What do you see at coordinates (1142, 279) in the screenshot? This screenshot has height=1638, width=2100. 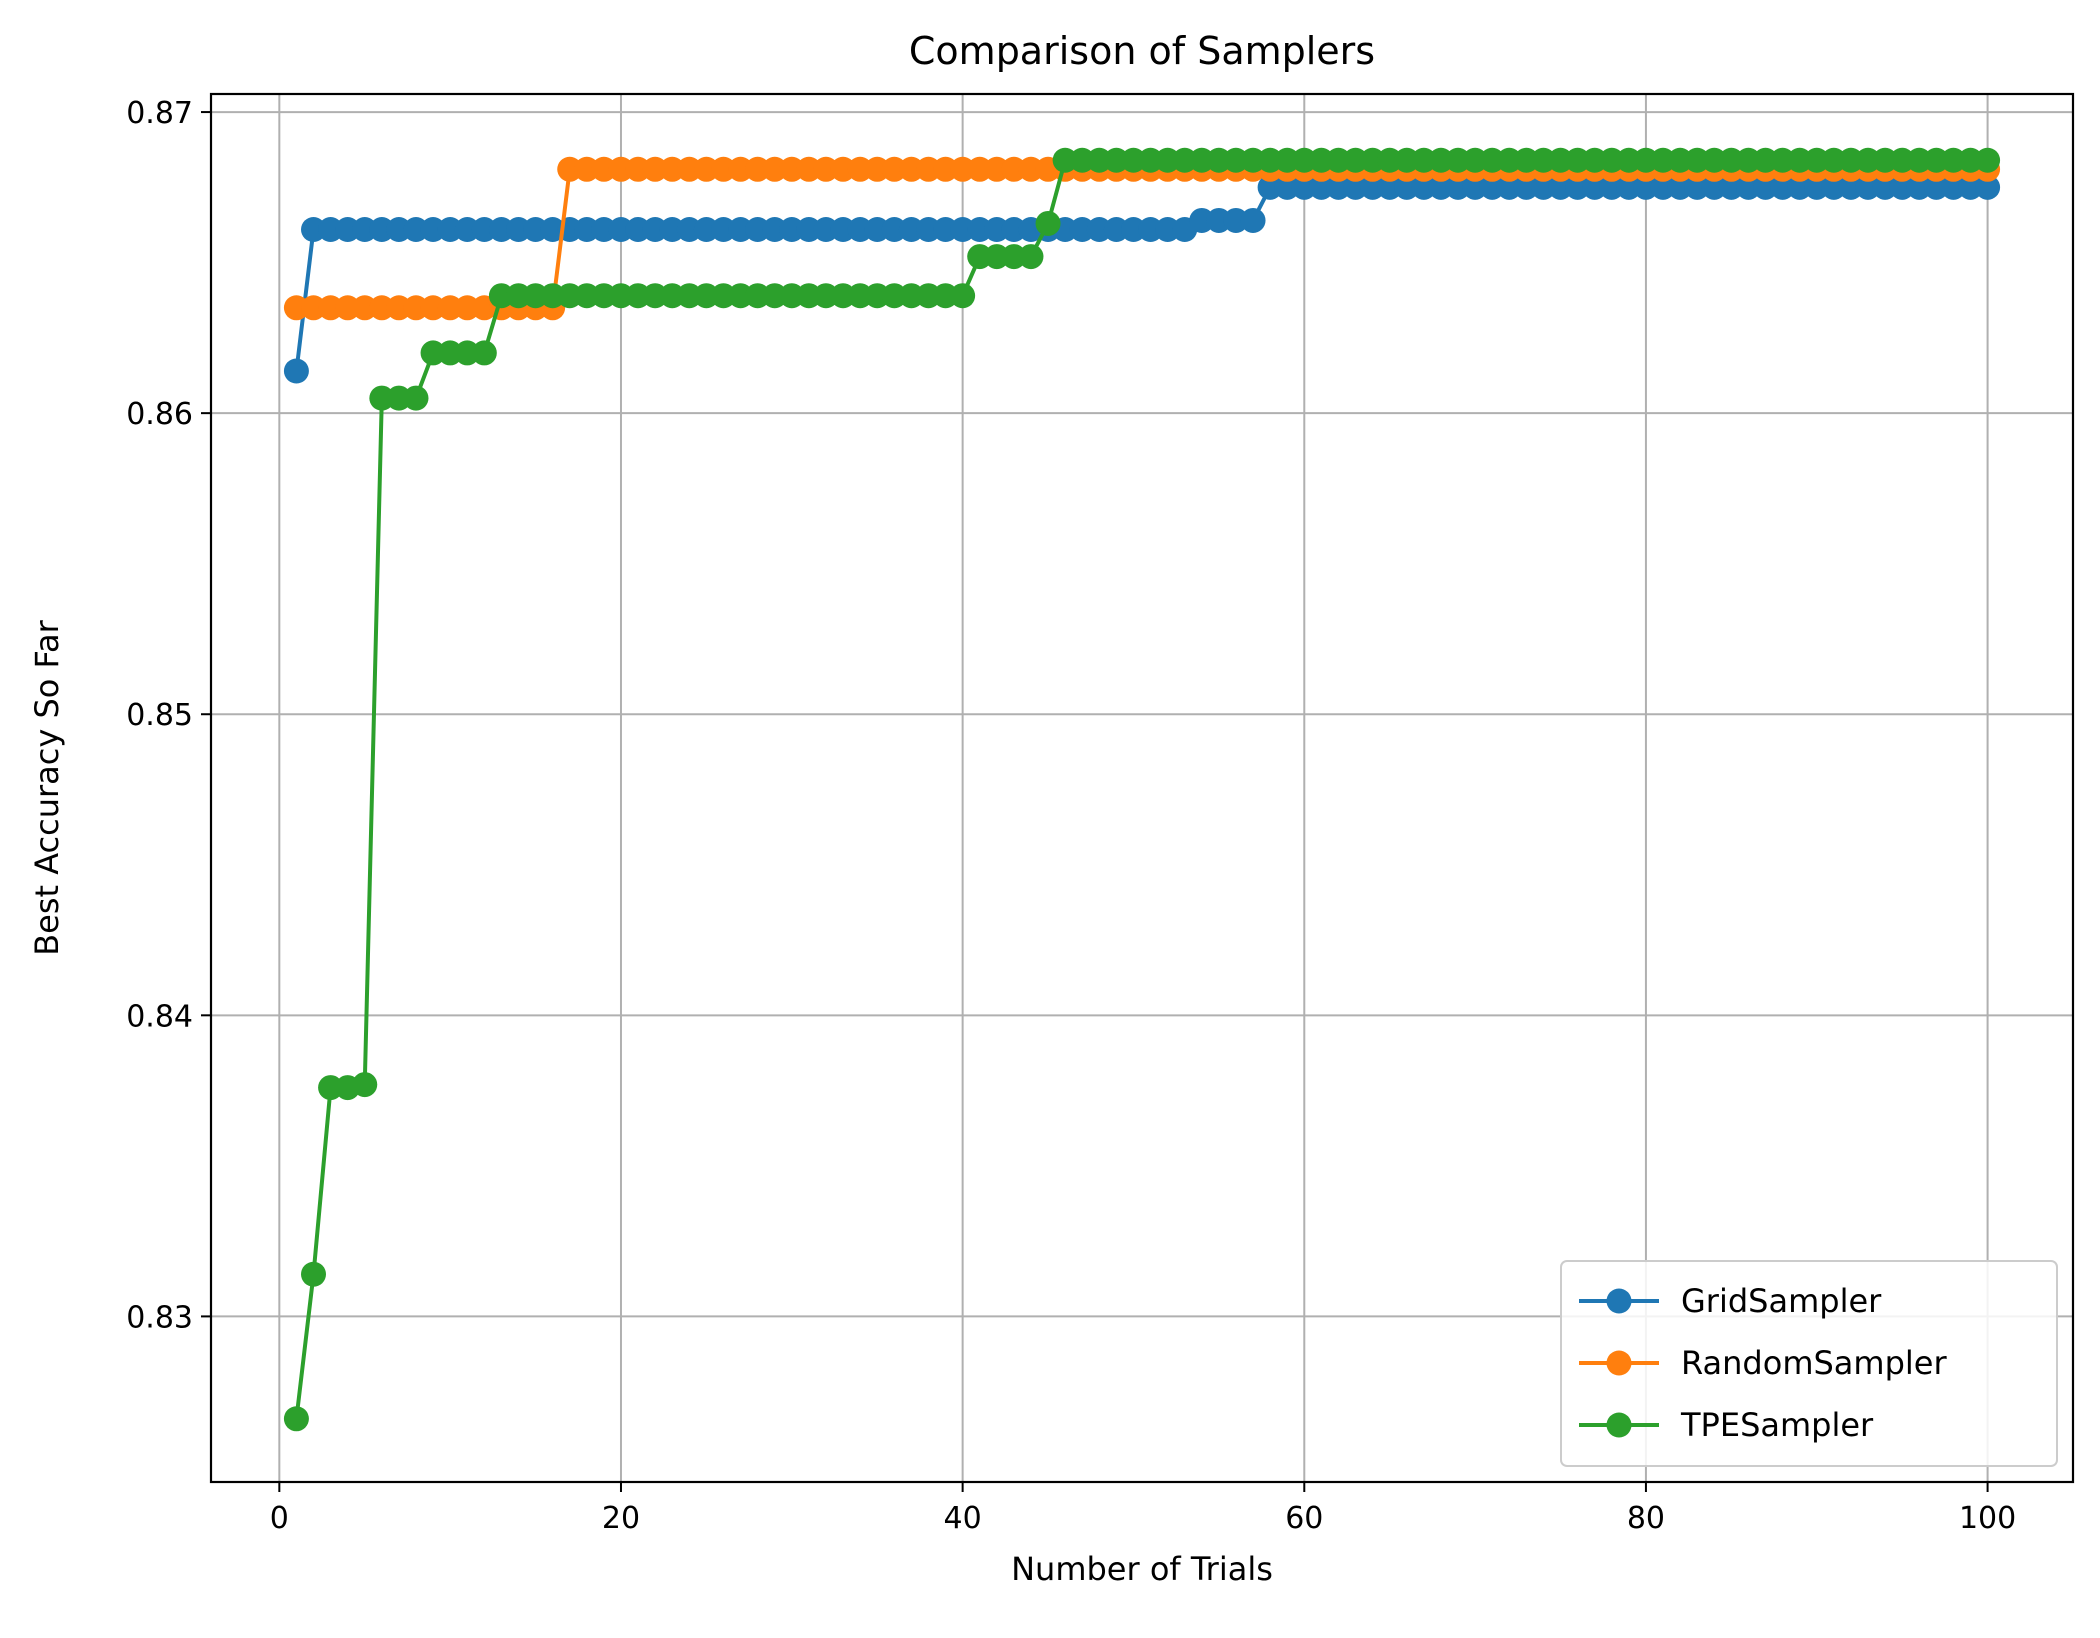 I see `series-GridSampler` at bounding box center [1142, 279].